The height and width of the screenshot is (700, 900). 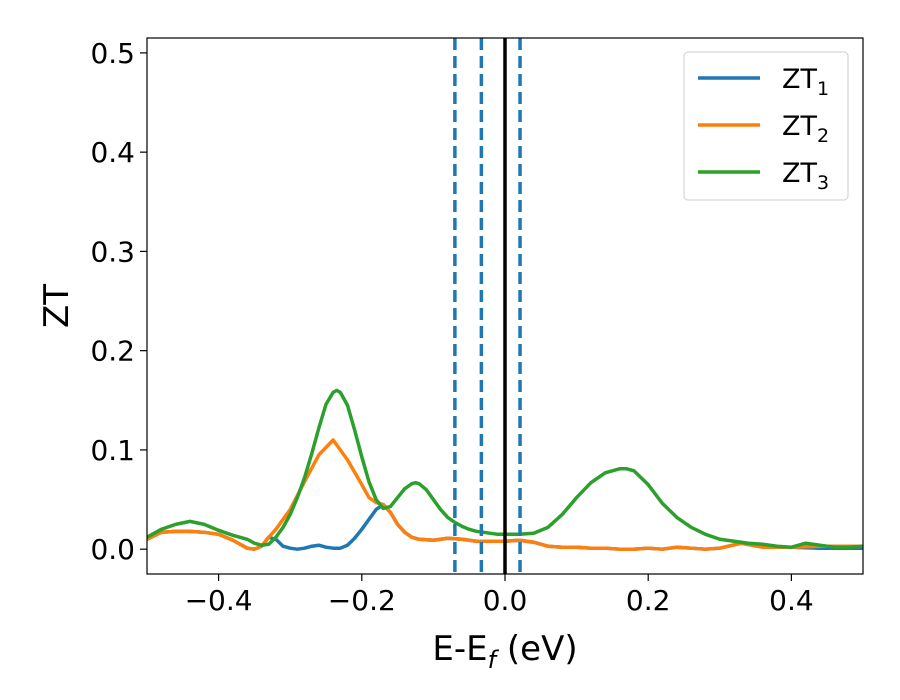 I want to click on x-axis-label-main: E-E, so click(x=459, y=649).